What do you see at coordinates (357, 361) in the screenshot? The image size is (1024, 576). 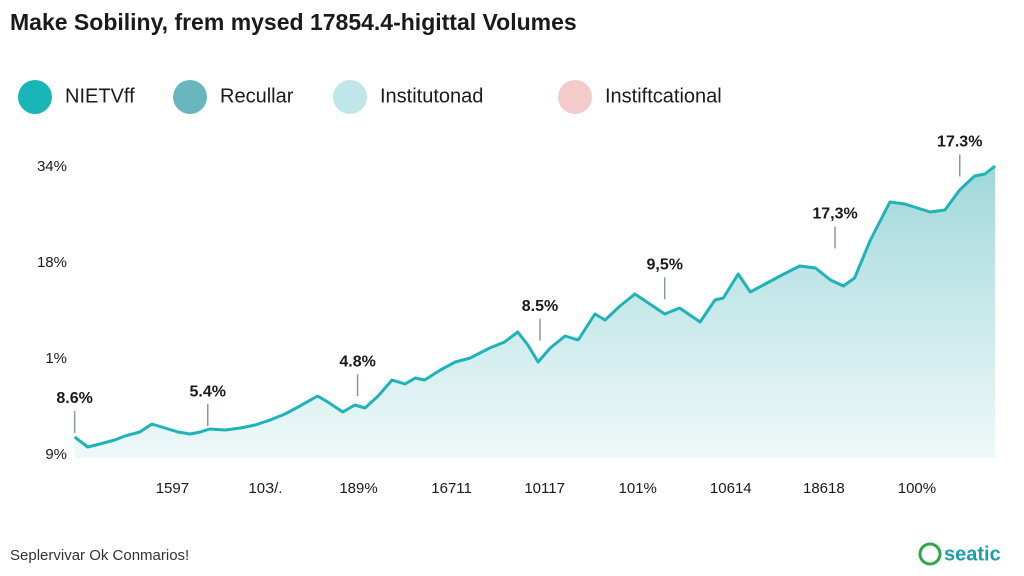 I see `annotation: 4.8%` at bounding box center [357, 361].